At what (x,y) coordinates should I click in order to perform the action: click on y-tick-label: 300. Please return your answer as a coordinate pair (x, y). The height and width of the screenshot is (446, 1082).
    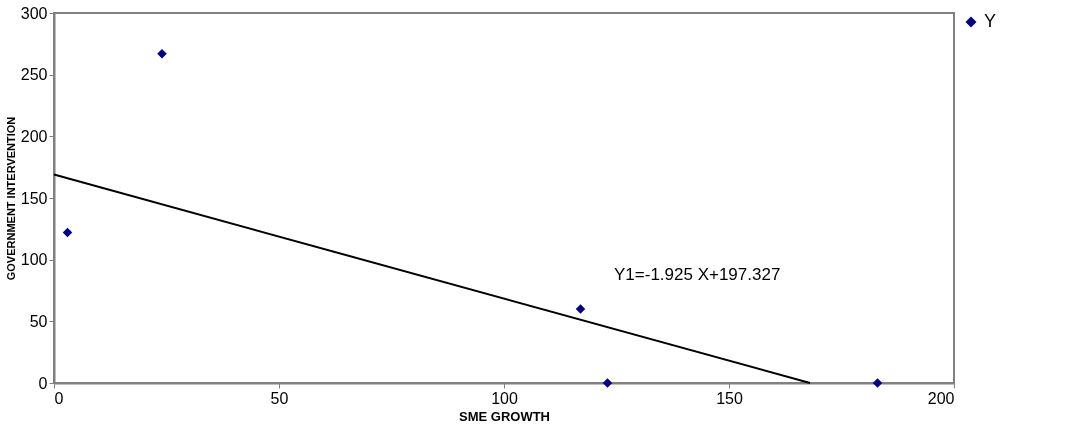
    Looking at the image, I should click on (34, 13).